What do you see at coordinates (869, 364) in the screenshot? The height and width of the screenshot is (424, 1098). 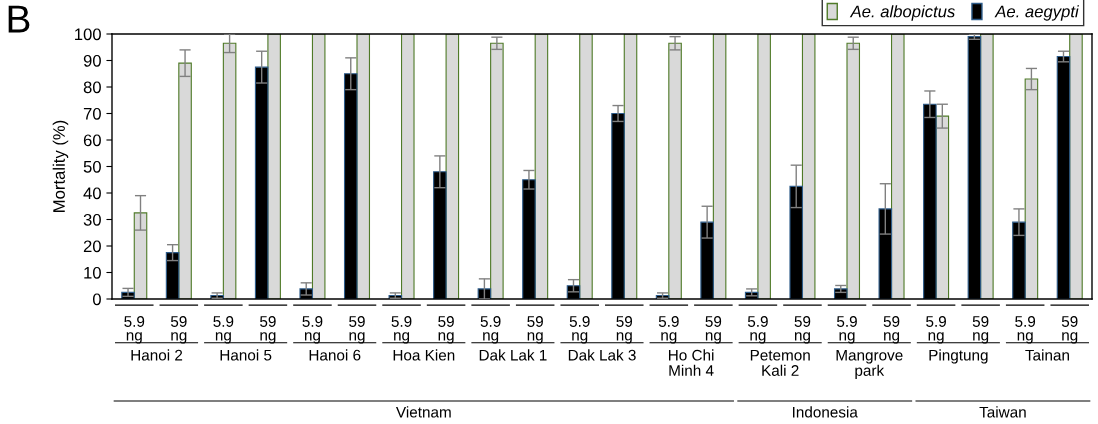 I see `text: Mangrove park` at bounding box center [869, 364].